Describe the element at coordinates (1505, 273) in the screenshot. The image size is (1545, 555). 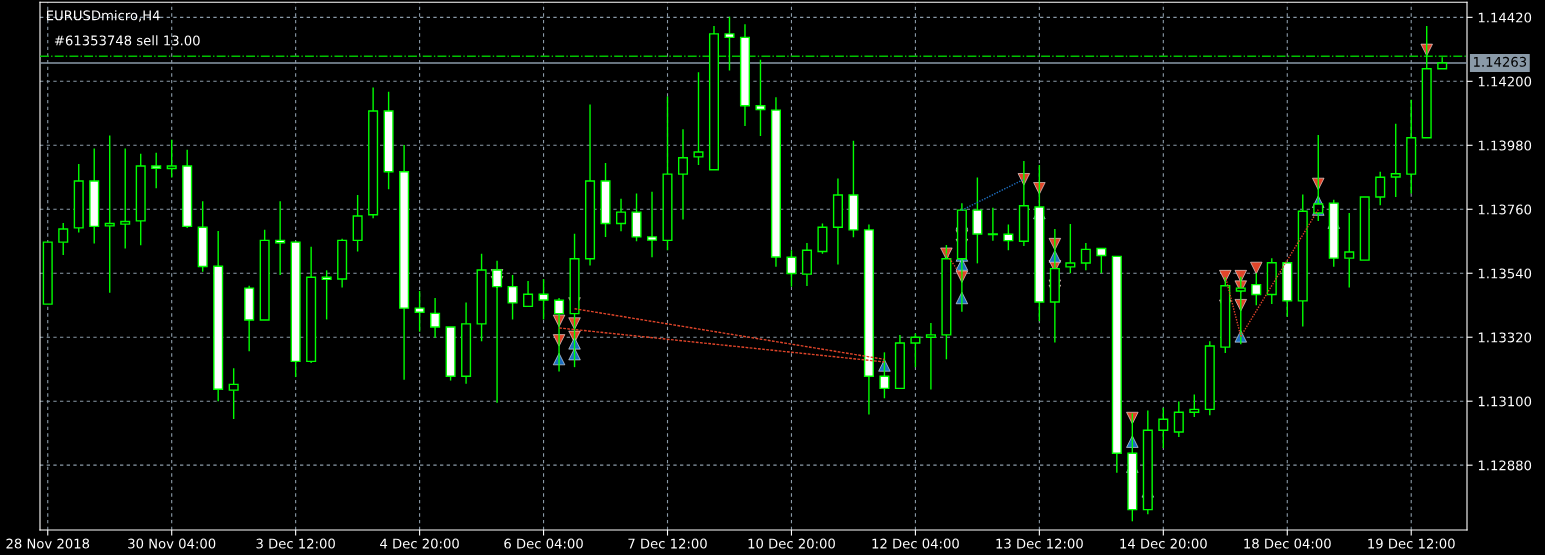
I see `y-tick-label: 1.13540` at that location.